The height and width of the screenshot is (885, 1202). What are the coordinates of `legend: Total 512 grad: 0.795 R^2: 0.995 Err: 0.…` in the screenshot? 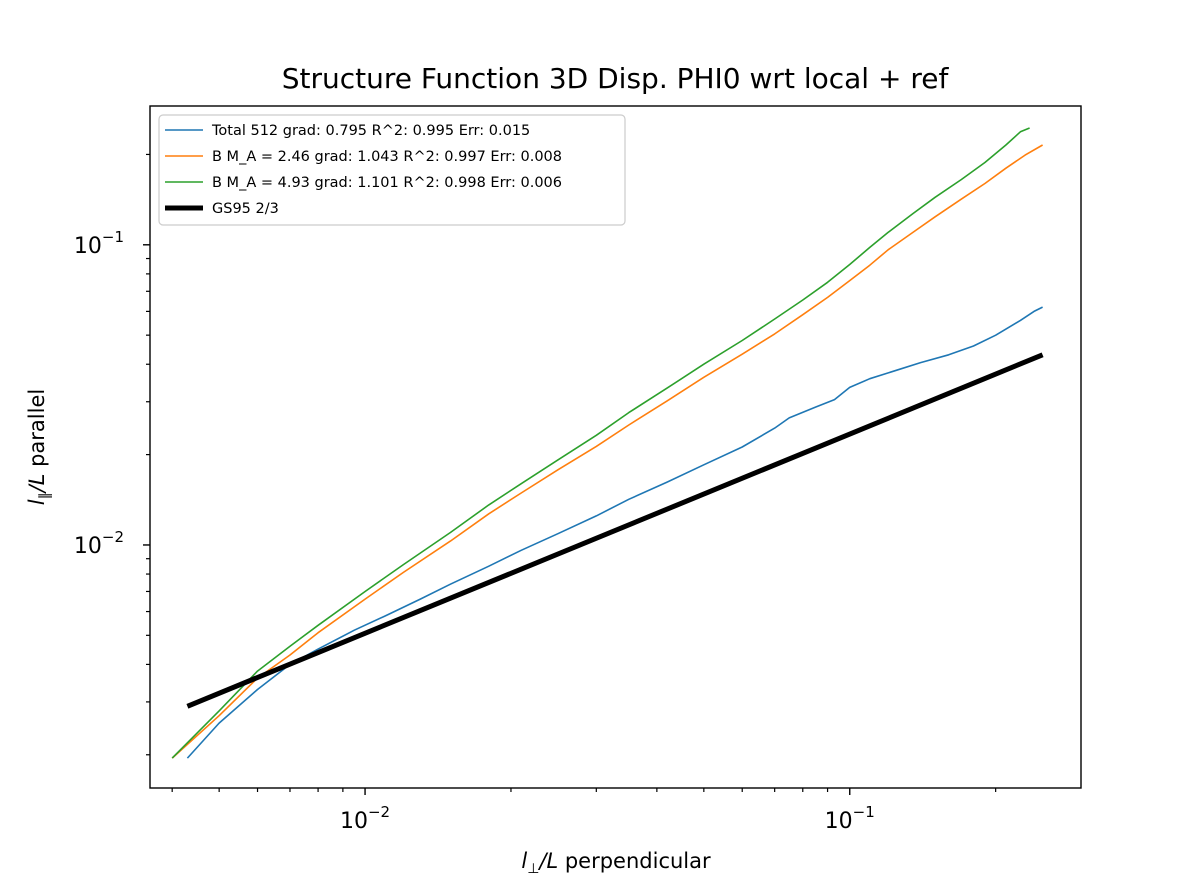 It's located at (392, 170).